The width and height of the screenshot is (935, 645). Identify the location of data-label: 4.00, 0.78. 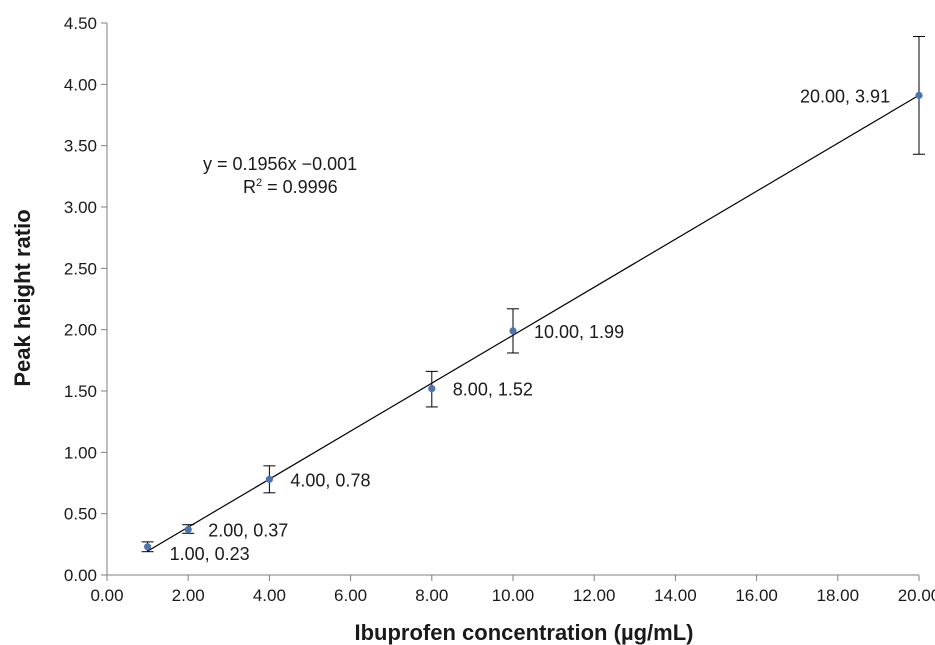
(330, 480).